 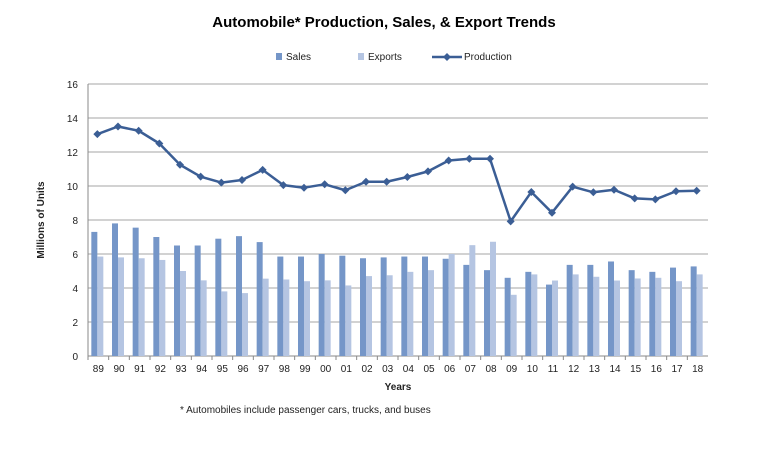 I want to click on x-tick-label: 08, so click(x=491, y=369).